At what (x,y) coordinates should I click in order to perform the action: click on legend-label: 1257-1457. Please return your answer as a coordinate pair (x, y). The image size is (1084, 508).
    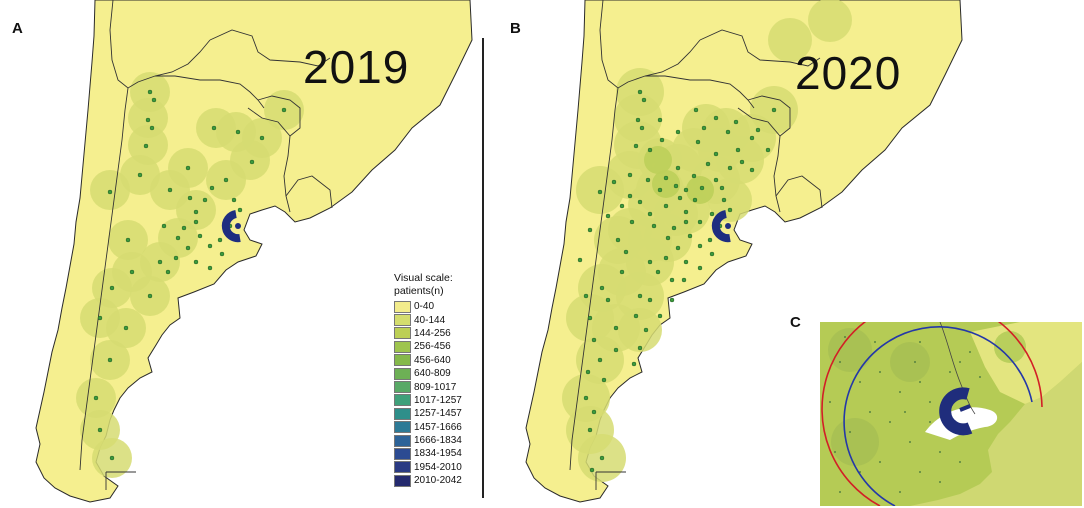
    Looking at the image, I should click on (438, 414).